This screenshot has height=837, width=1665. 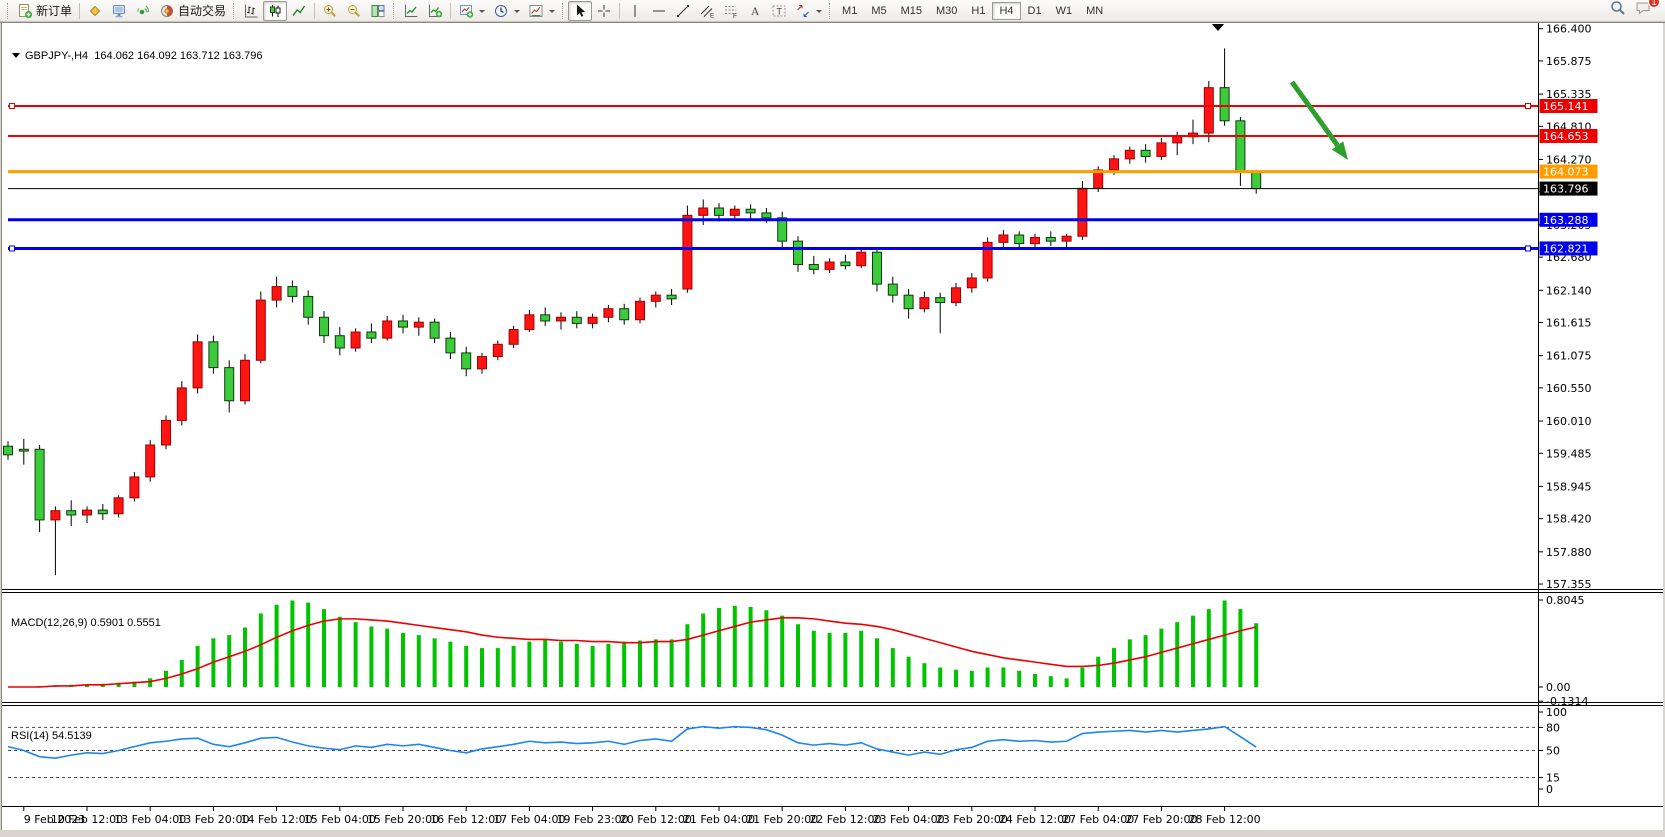 I want to click on trendline-icon, so click(x=683, y=10).